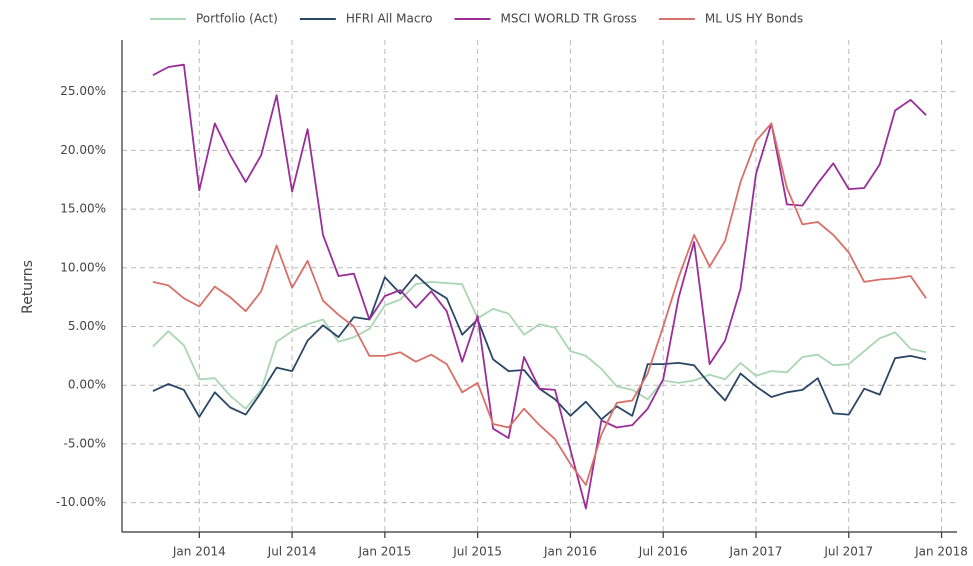 Image resolution: width=973 pixels, height=566 pixels. Describe the element at coordinates (756, 552) in the screenshot. I see `x-tick-label: Jan 2017` at that location.